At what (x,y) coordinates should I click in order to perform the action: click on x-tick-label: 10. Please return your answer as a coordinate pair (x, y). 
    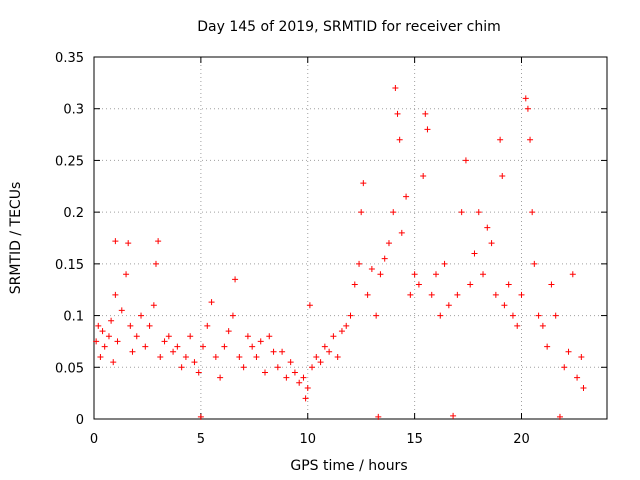
    Looking at the image, I should click on (307, 439).